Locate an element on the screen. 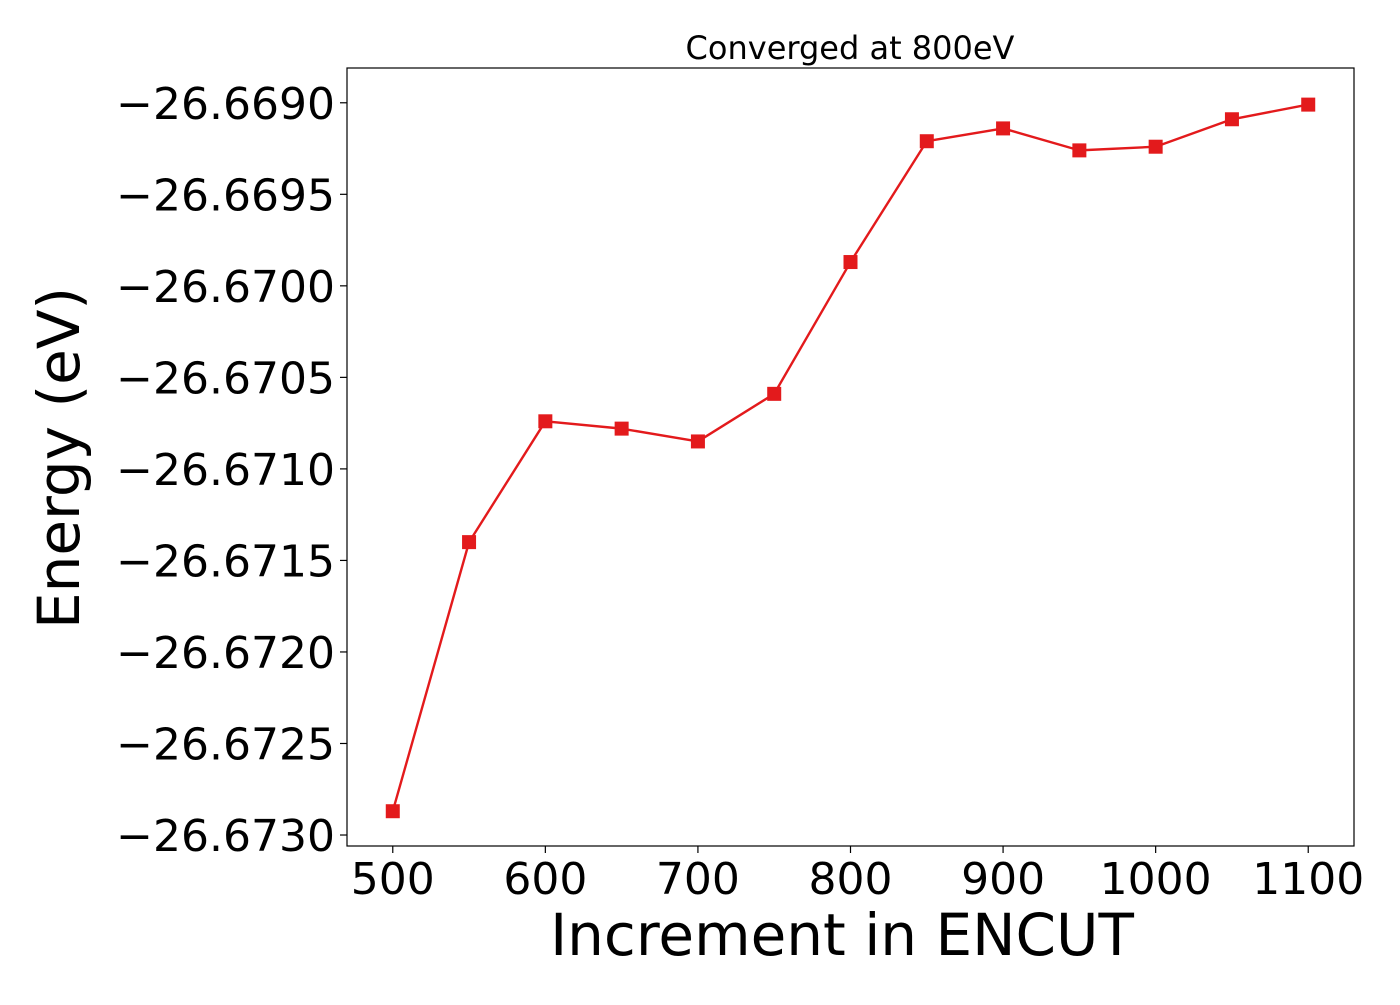 The width and height of the screenshot is (1400, 1005). x-tick-label: 900 is located at coordinates (1003, 879).